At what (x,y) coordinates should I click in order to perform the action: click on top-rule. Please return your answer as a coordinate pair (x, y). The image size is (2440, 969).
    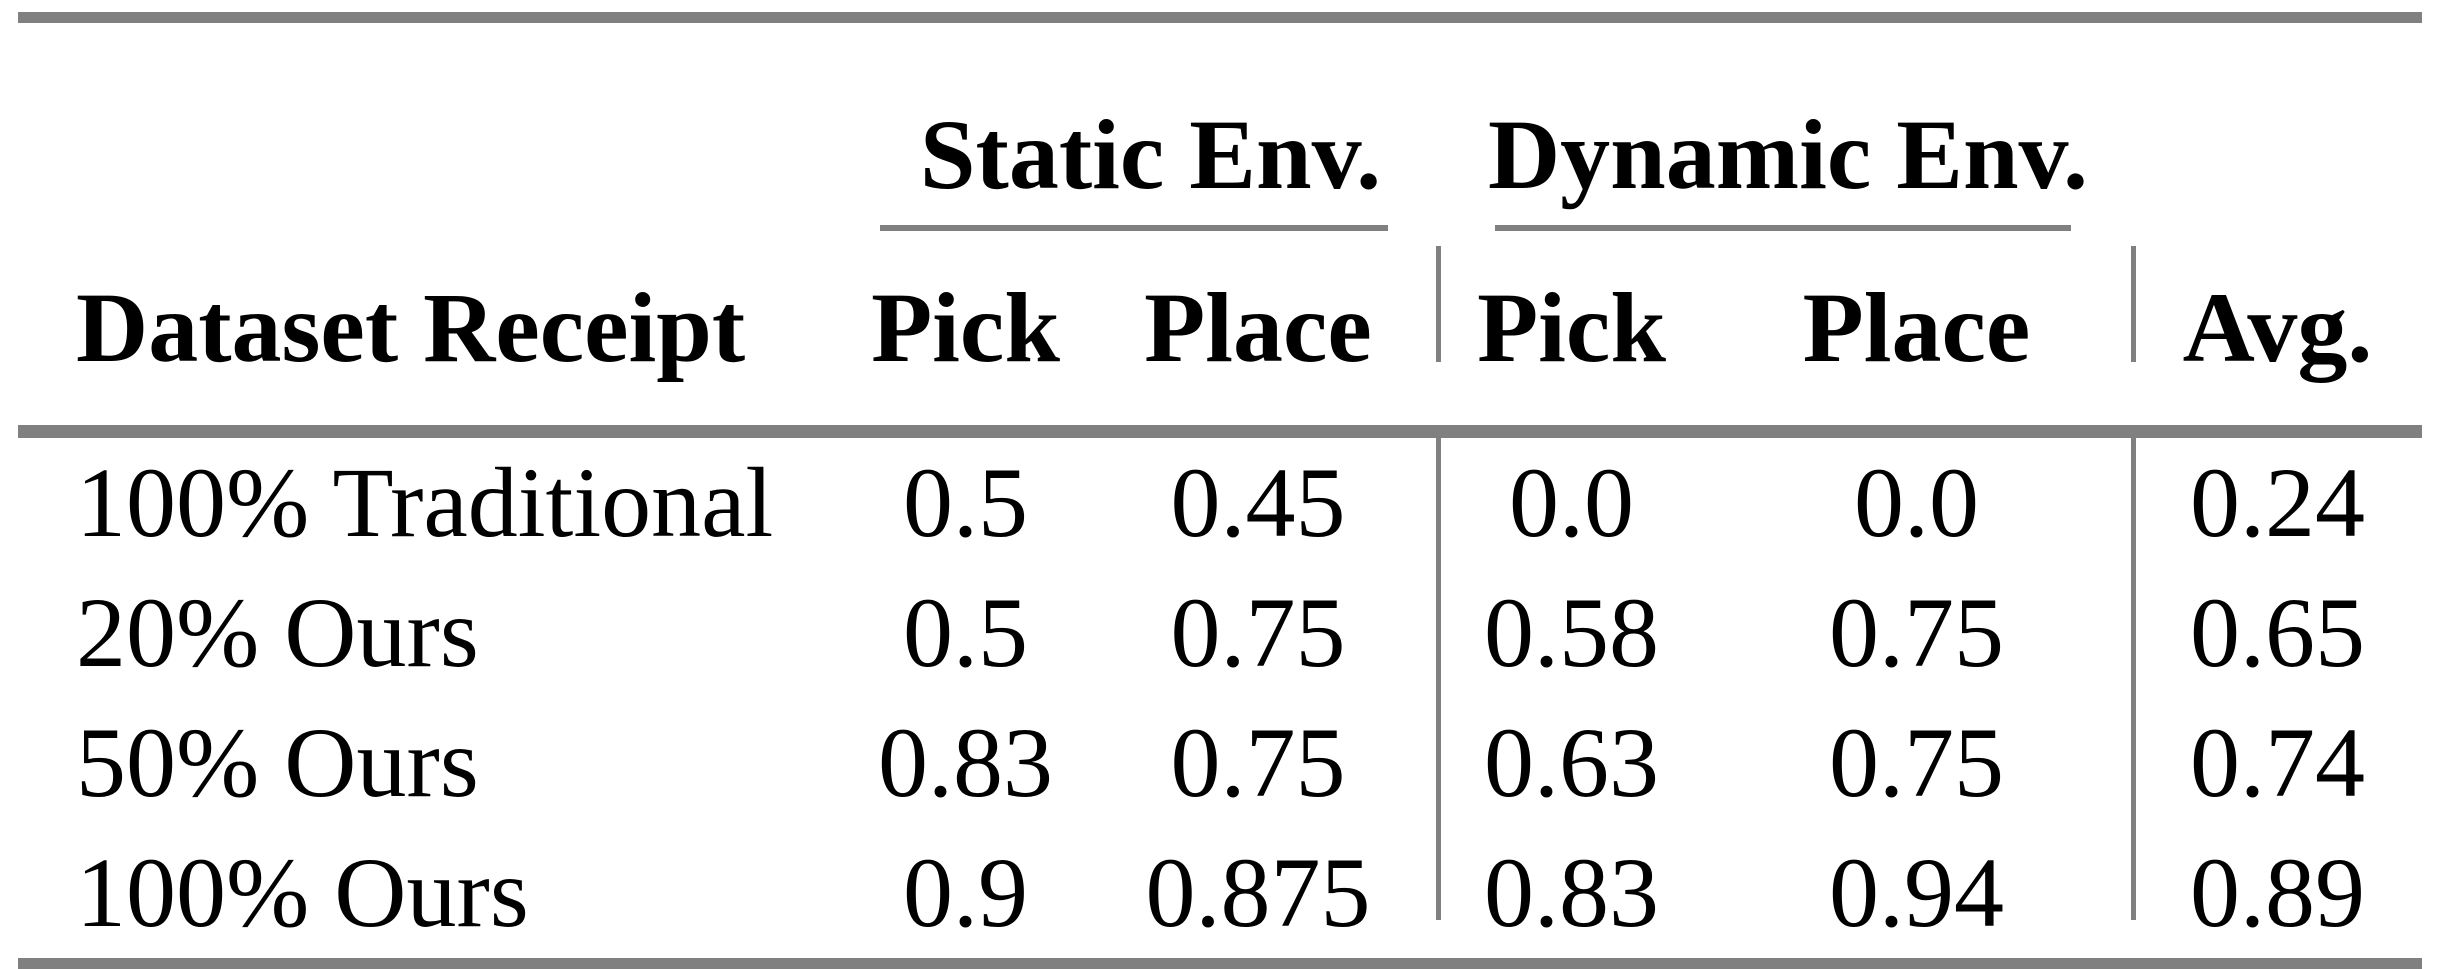
    Looking at the image, I should click on (1220, 17).